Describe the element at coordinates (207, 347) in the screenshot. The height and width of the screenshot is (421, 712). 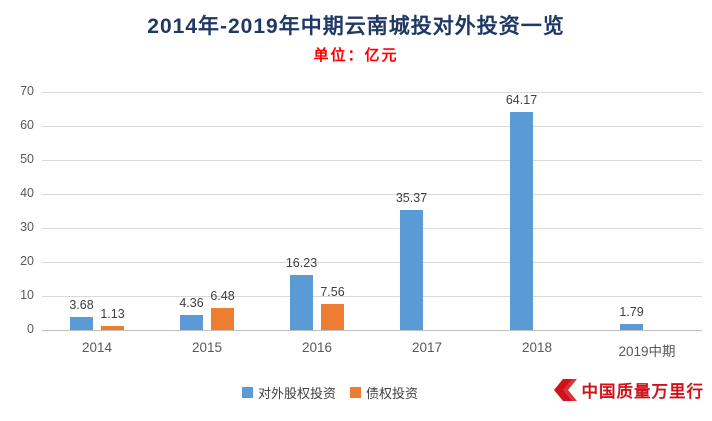
I see `x-tick-label: 2015` at that location.